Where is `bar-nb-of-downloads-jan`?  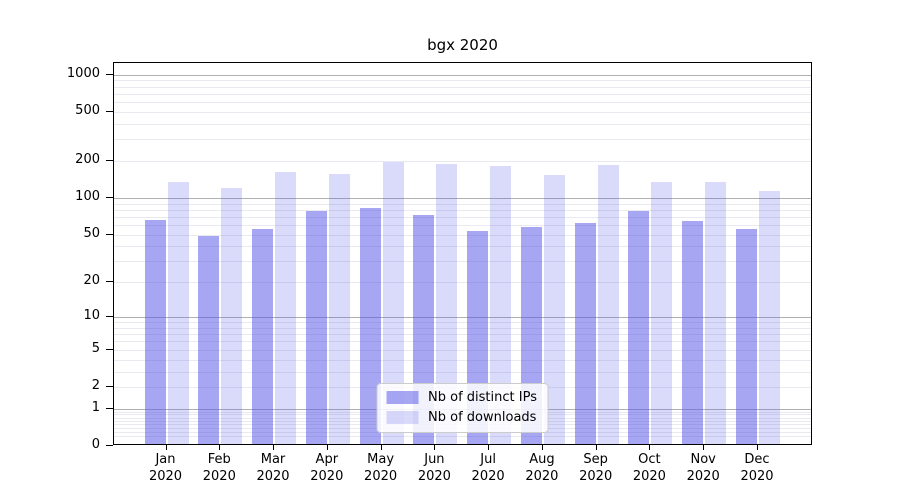
bar-nb-of-downloads-jan is located at coordinates (178, 313).